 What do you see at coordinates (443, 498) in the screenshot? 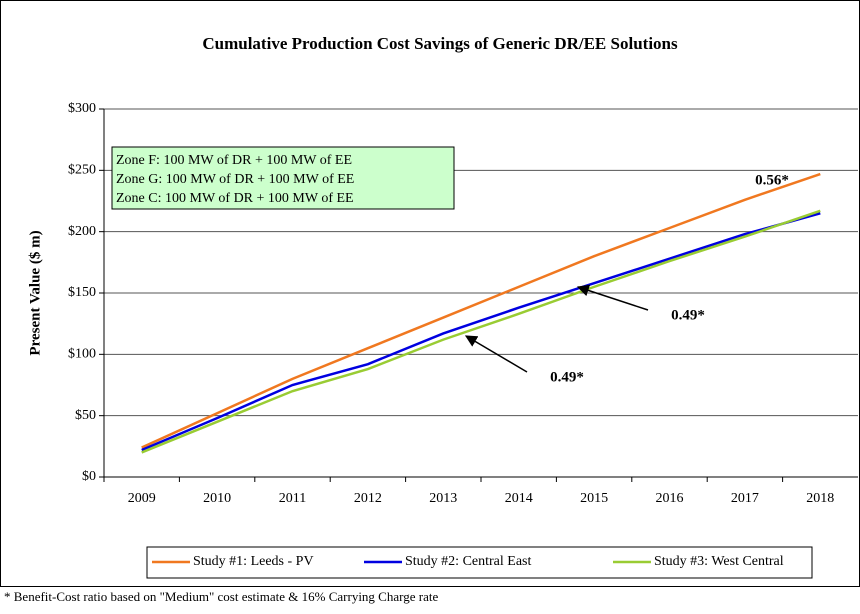
I see `x-tick-label: 2013` at bounding box center [443, 498].